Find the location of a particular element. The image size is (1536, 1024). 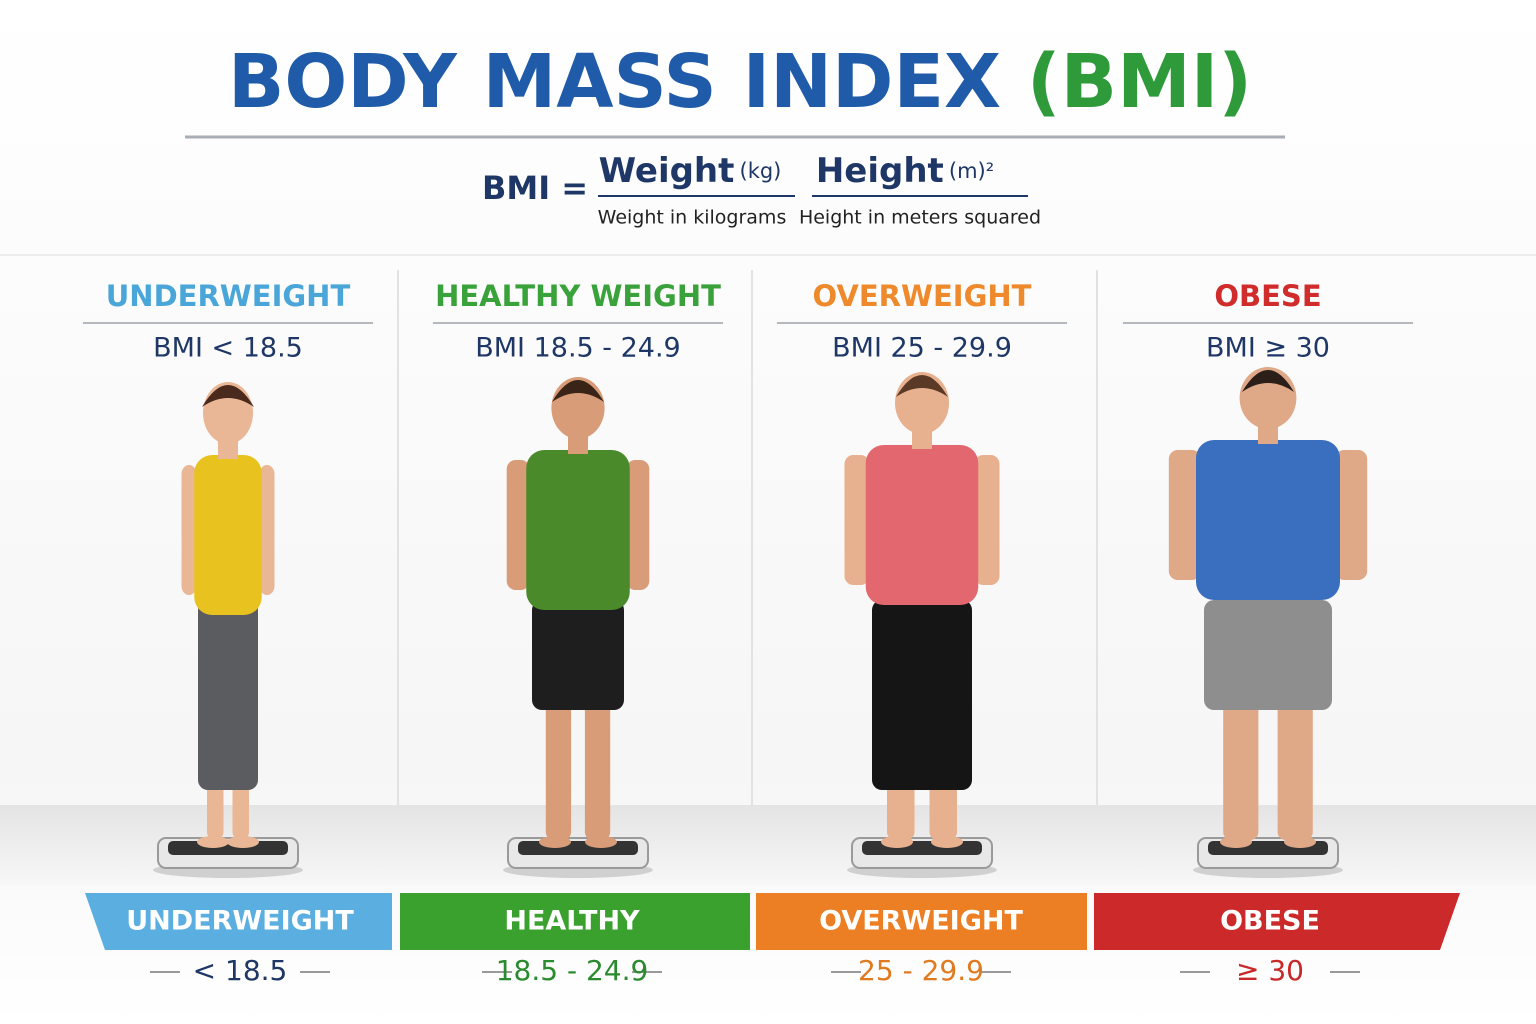

category-label: HEALTHY WEIGHT is located at coordinates (578, 296).